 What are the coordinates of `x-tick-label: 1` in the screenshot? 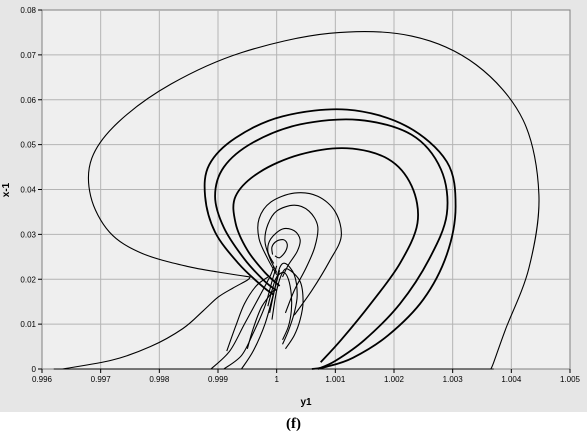 It's located at (276, 379).